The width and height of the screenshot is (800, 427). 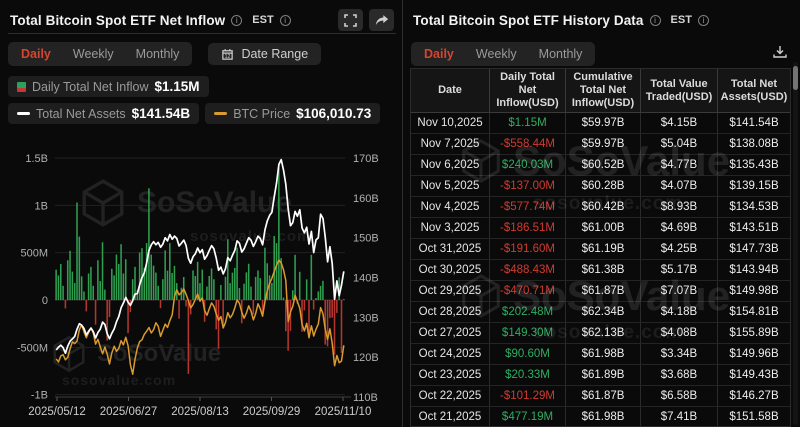 I want to click on svg-text: 0, so click(x=45, y=301).